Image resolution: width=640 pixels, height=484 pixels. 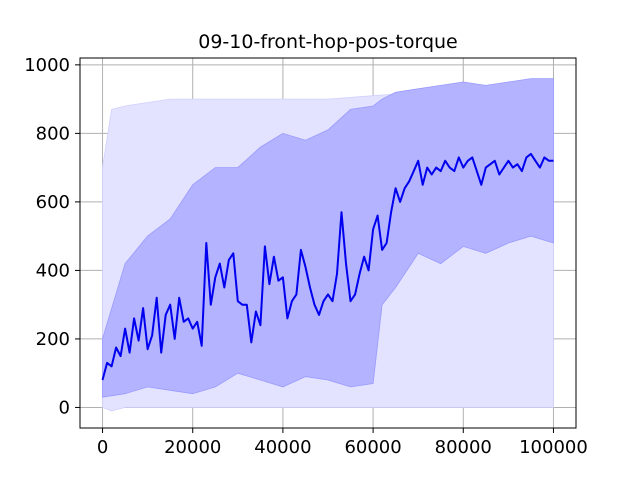 I want to click on y-tick-label: 800, so click(x=53, y=133).